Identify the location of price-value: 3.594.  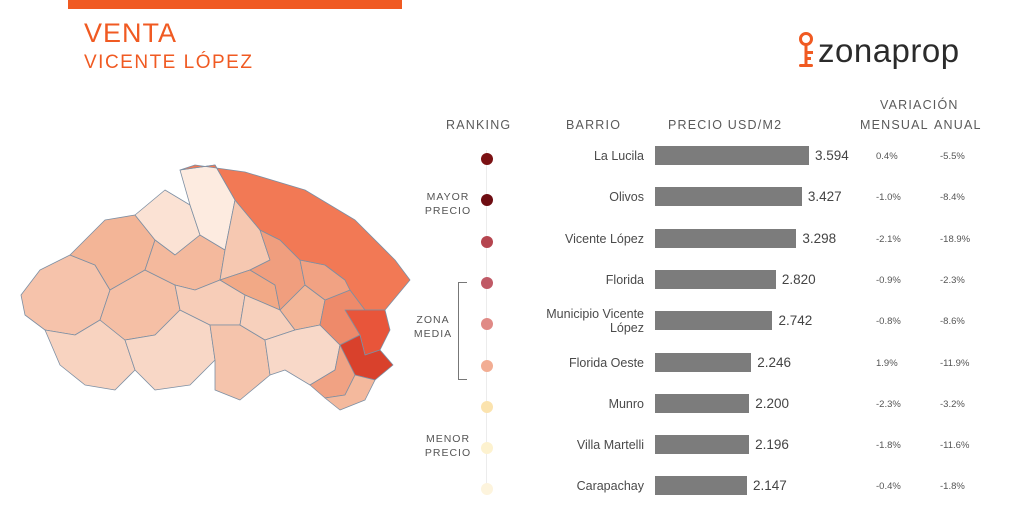
(832, 155).